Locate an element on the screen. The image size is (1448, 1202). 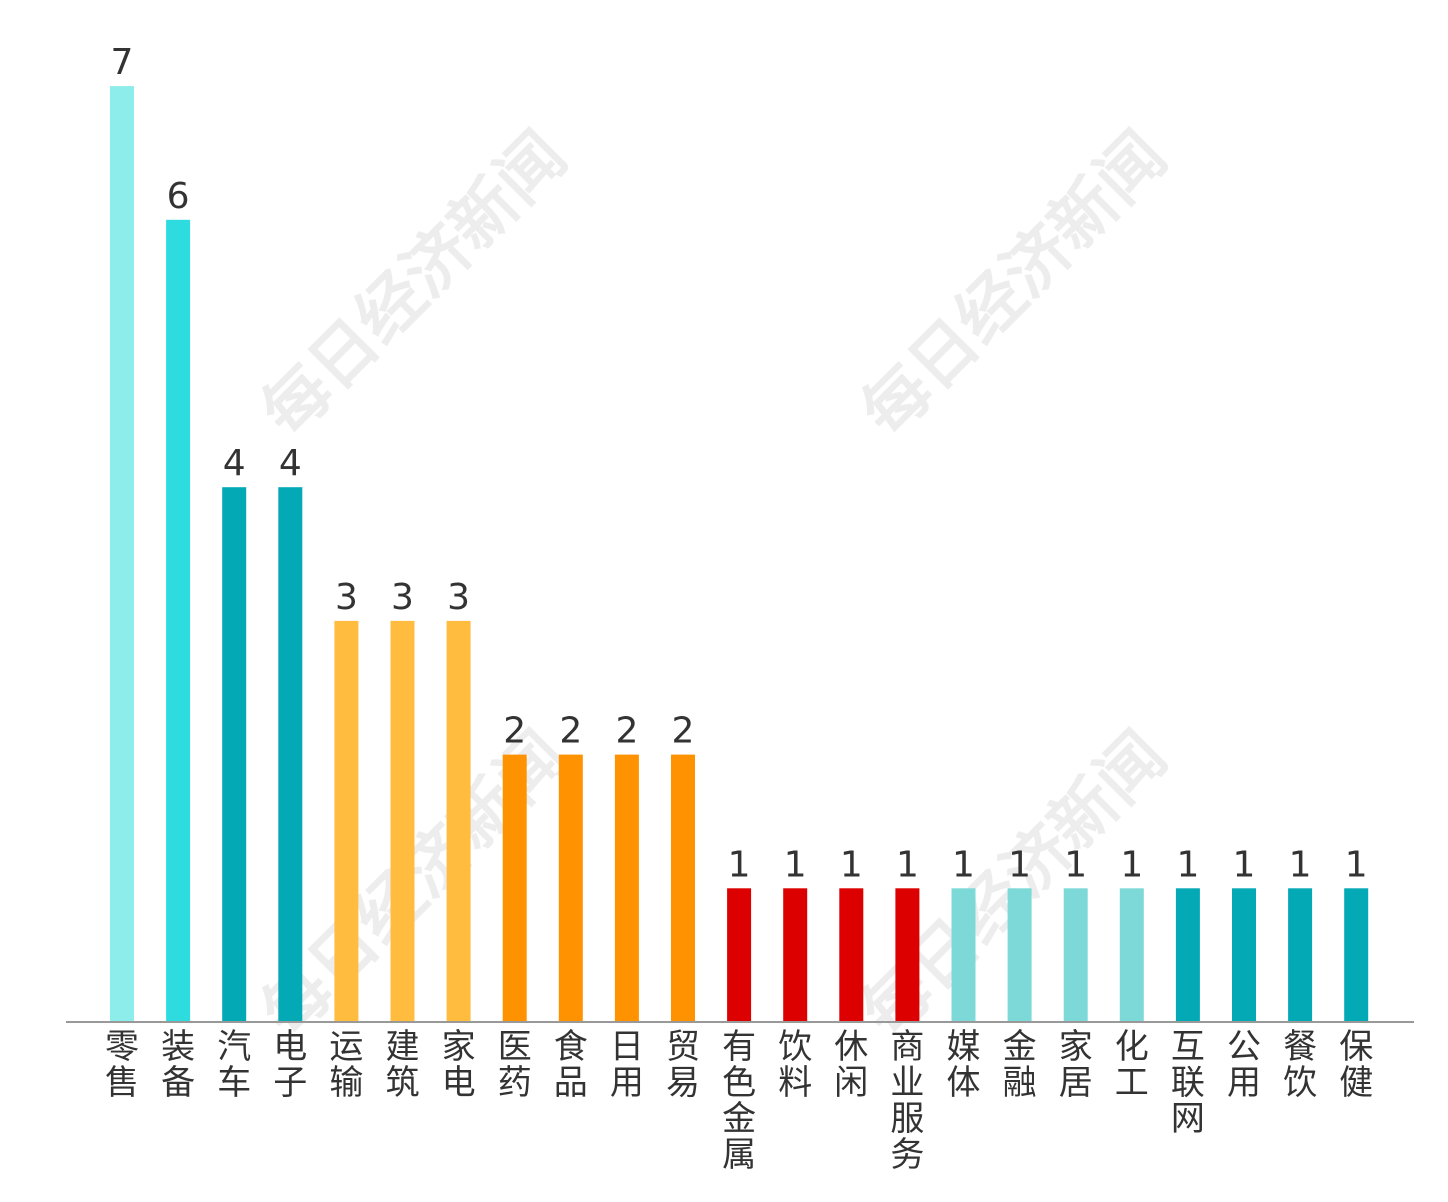
value-label-8: 2 is located at coordinates (570, 731).